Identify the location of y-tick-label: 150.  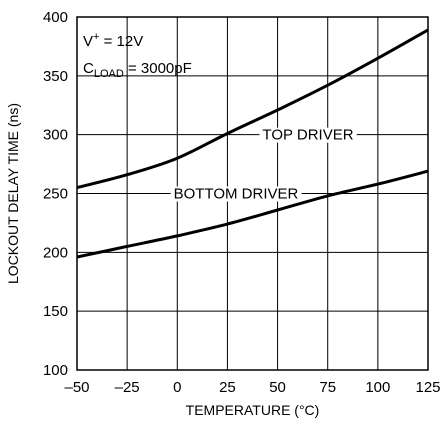
(55, 311).